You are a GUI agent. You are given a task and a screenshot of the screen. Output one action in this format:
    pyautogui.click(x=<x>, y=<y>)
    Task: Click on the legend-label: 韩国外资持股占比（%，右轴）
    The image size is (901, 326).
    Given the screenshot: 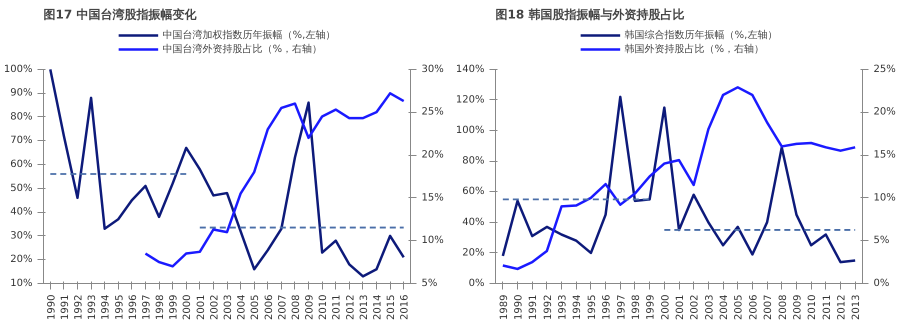 What is the action you would take?
    pyautogui.click(x=694, y=49)
    